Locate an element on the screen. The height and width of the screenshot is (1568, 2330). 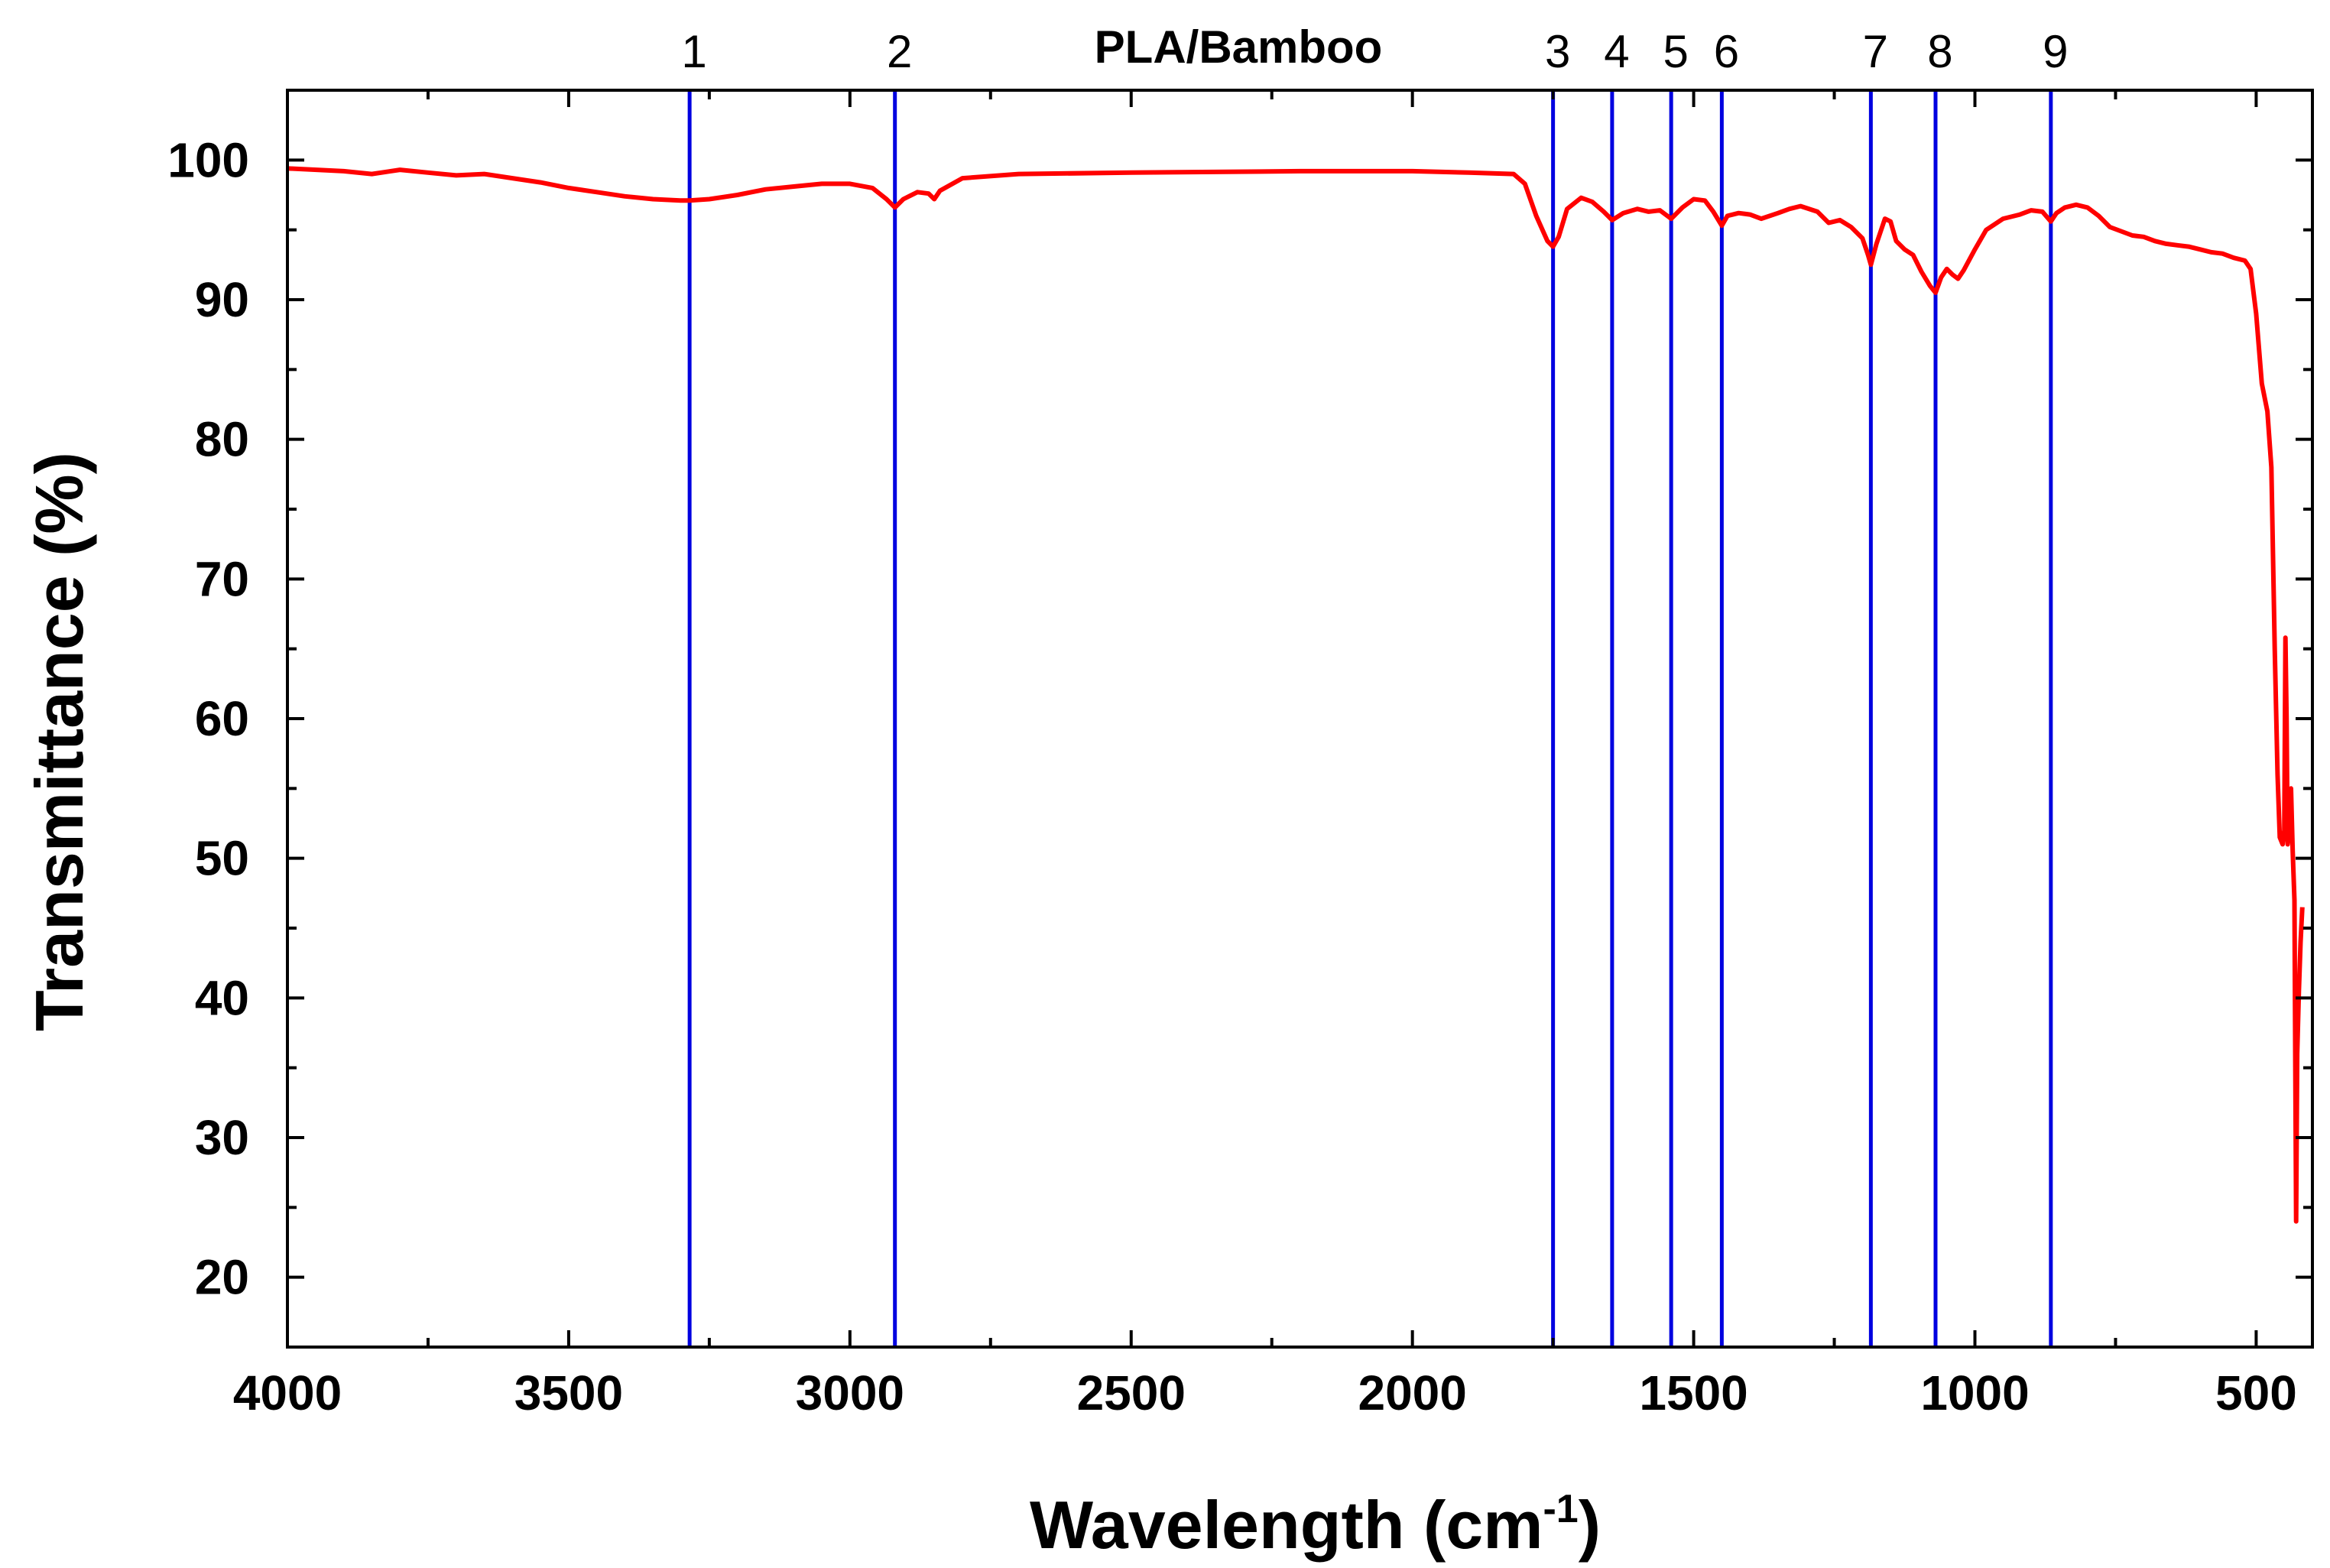
x-axis-unit-exponent: -1 is located at coordinates (1560, 1509).